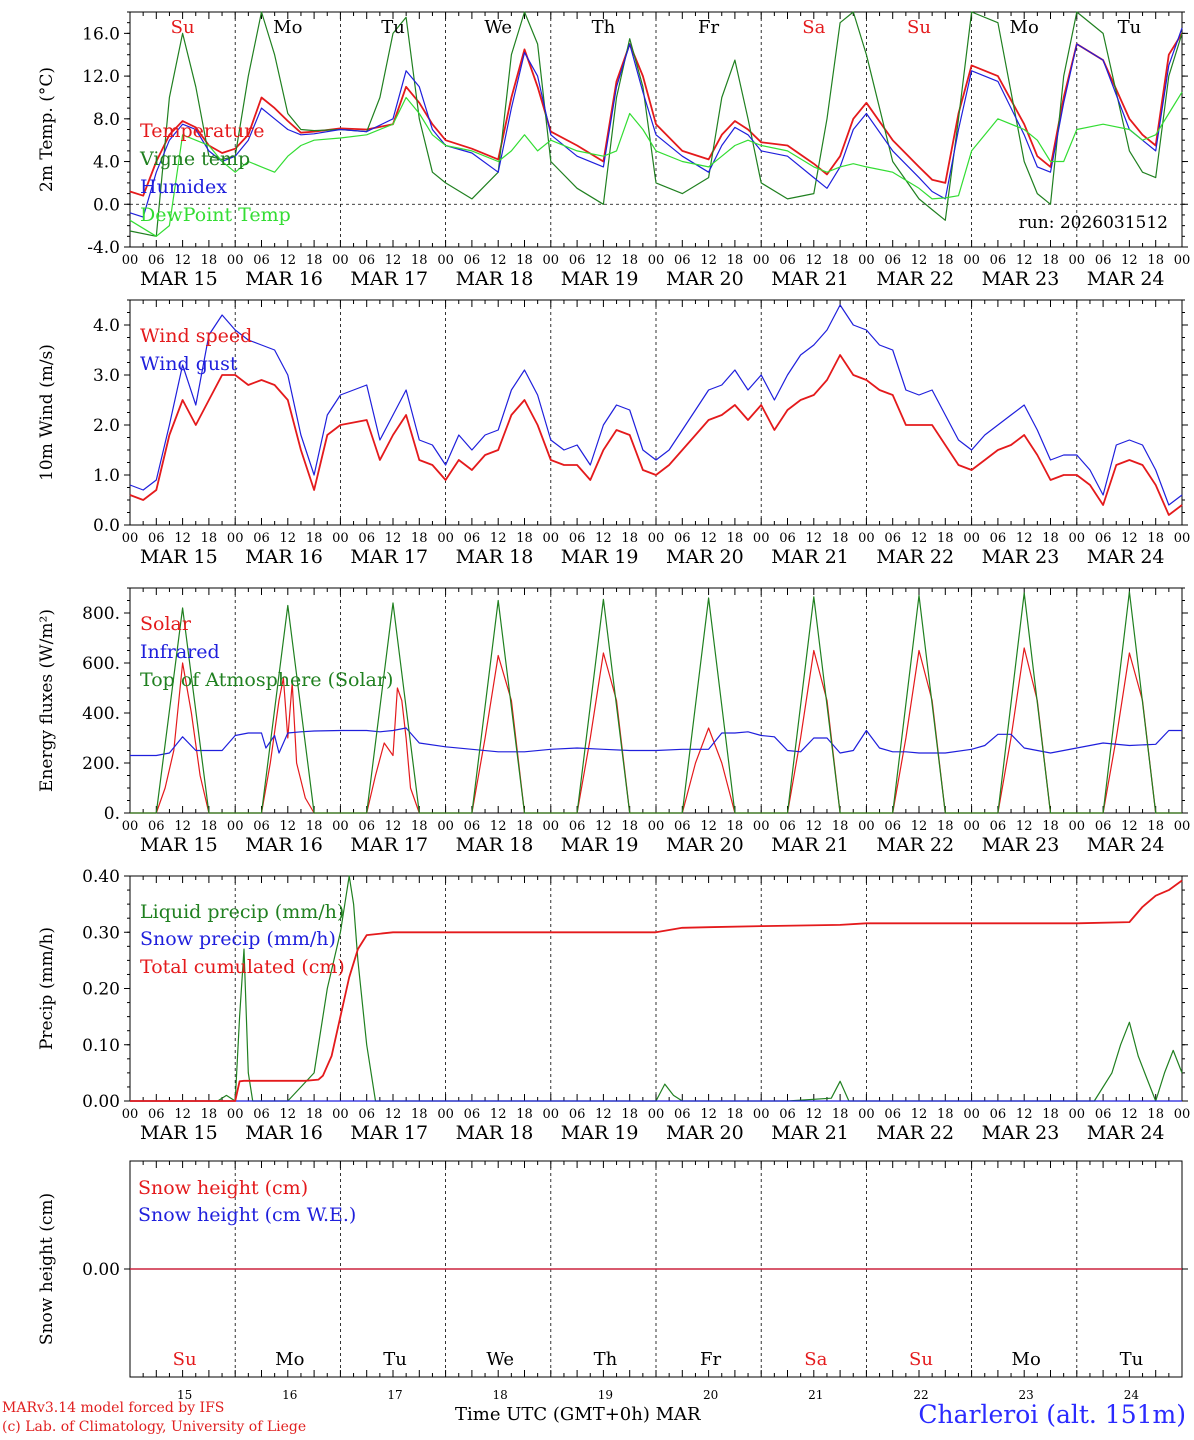  Describe the element at coordinates (101, 1046) in the screenshot. I see `y-tick-label: 0.10` at that location.